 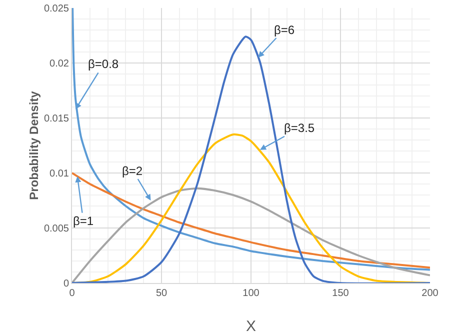 I want to click on annotation: β=2, so click(x=132, y=171).